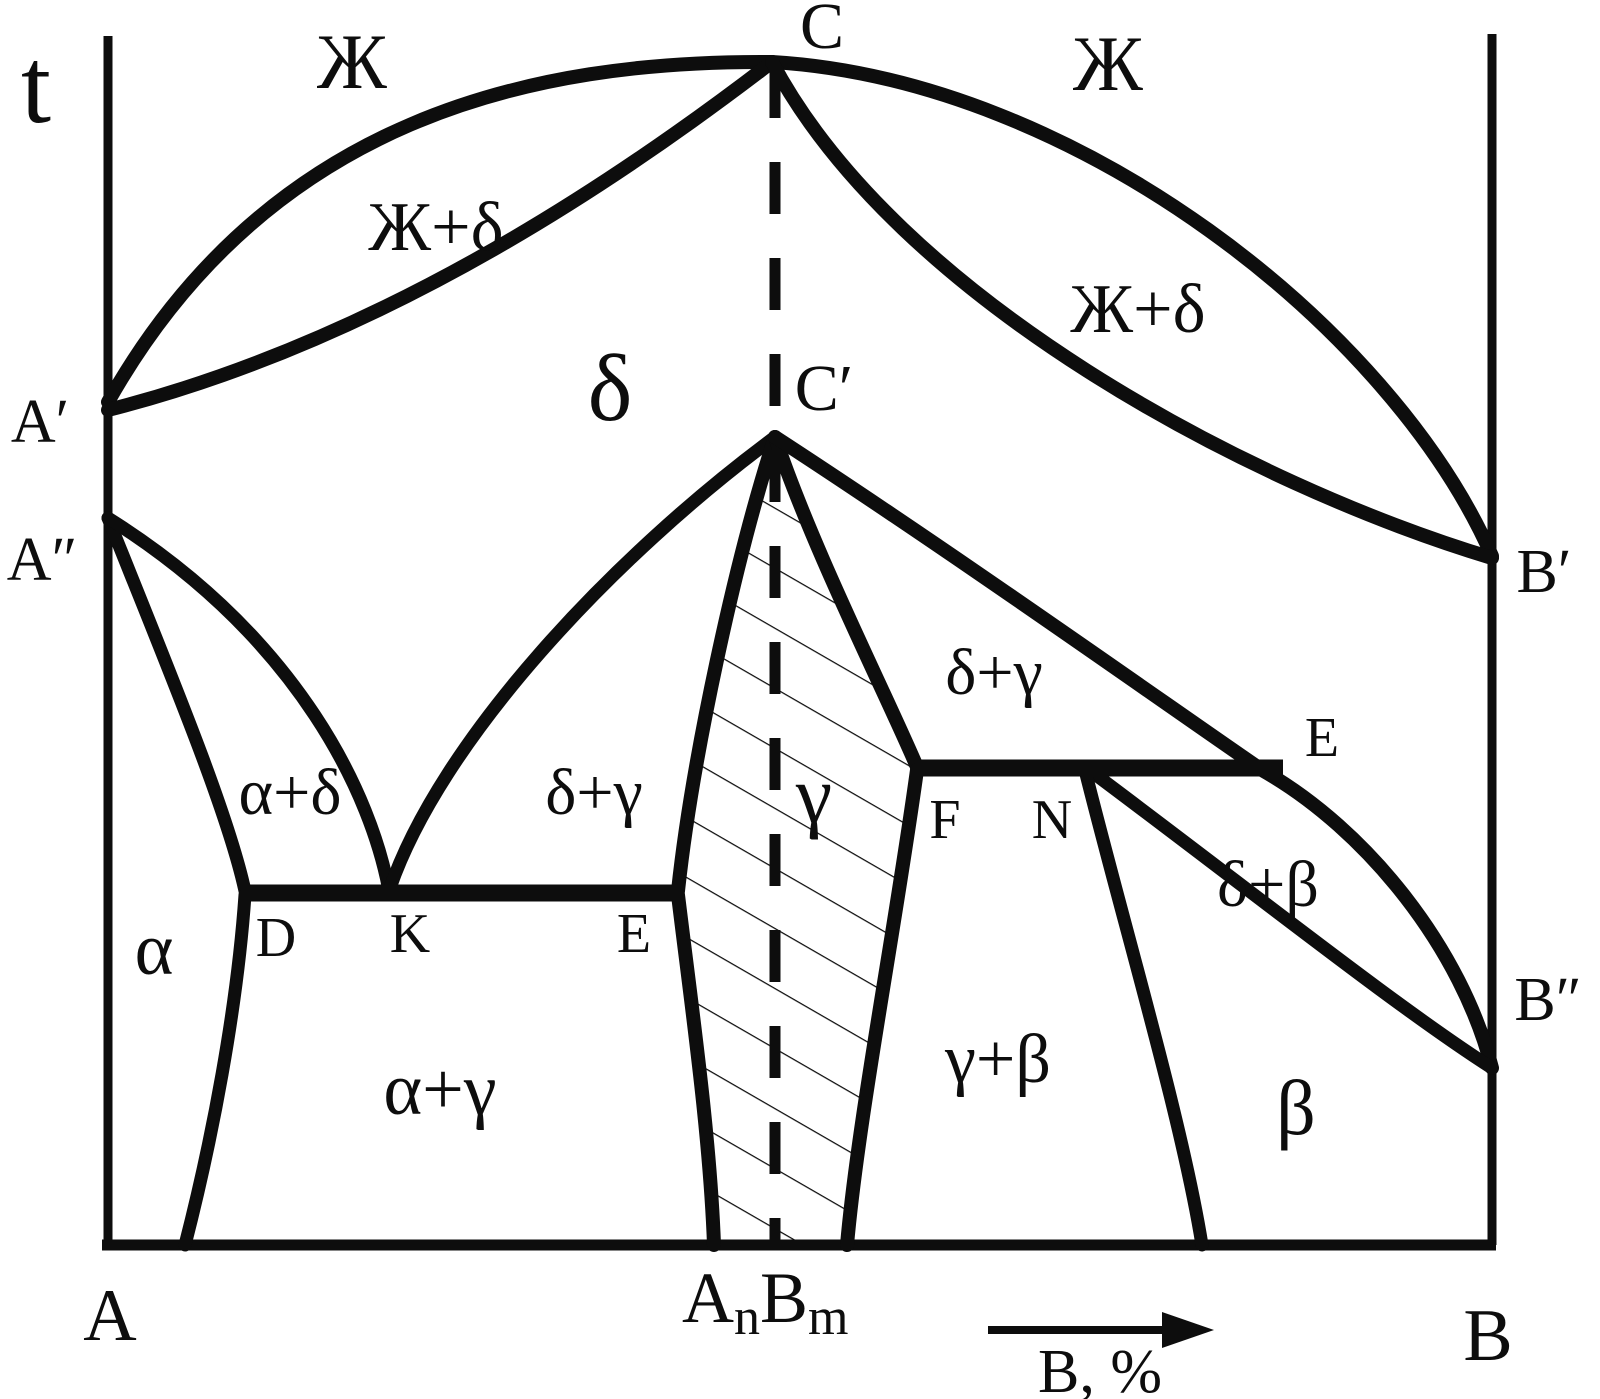 This screenshot has height=1399, width=1600. What do you see at coordinates (1296, 1107) in the screenshot?
I see `region-beta: β` at bounding box center [1296, 1107].